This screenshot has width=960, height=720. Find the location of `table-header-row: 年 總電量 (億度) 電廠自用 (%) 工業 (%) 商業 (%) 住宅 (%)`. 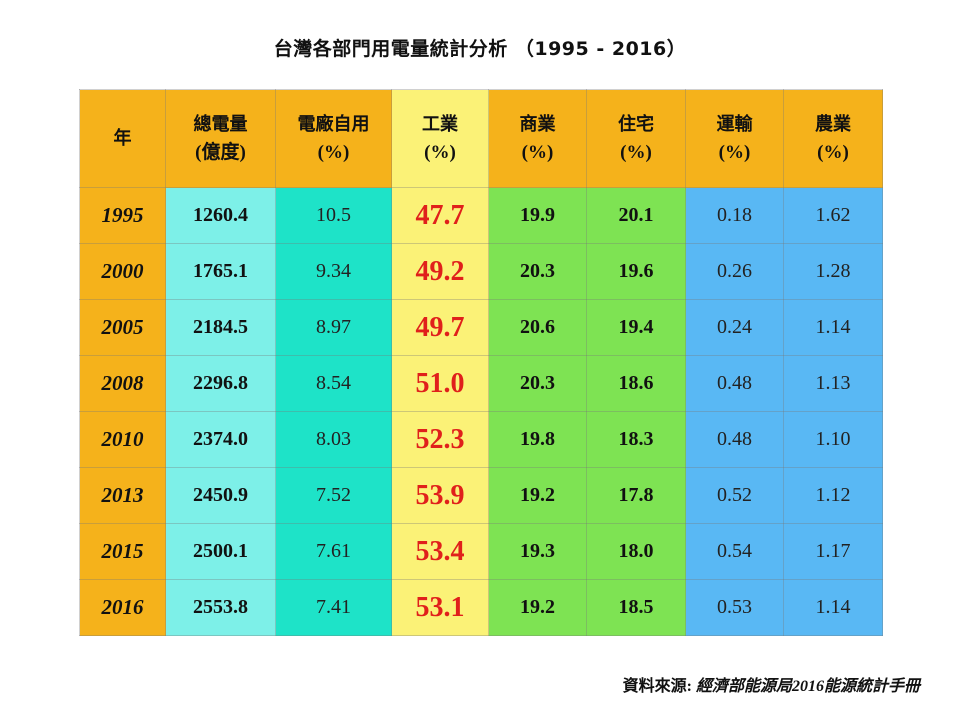

table-header-row: 年 總電量 (億度) 電廠自用 (%) 工業 (%) 商業 (%) 住宅 (%) is located at coordinates (481, 138).